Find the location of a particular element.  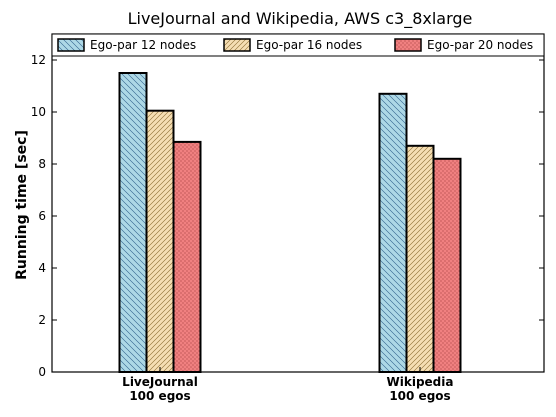

y-tick-label: 12 is located at coordinates (38, 60).